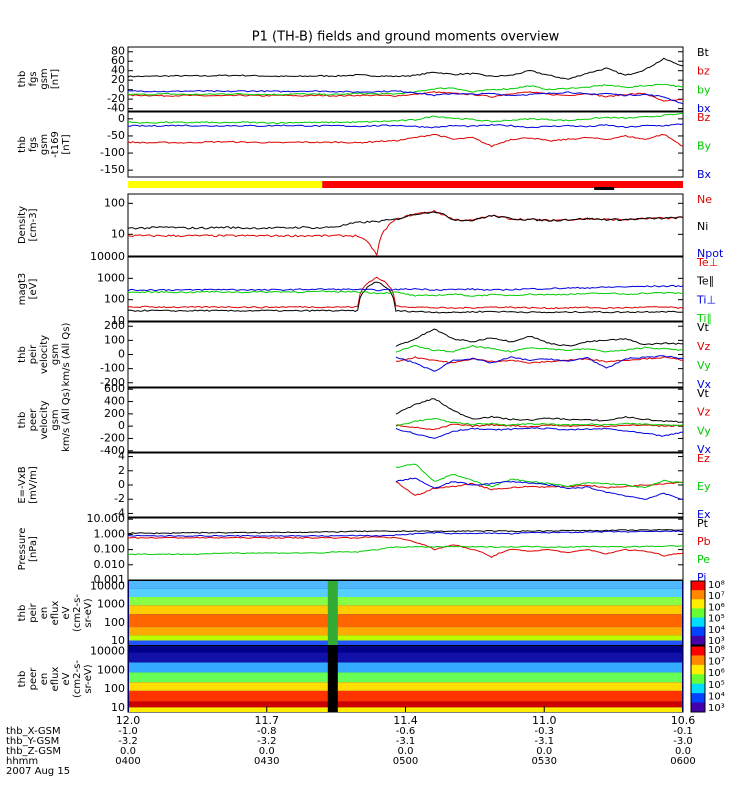 The image size is (750, 800). I want to click on x-tick-label: 10.6, so click(683, 720).